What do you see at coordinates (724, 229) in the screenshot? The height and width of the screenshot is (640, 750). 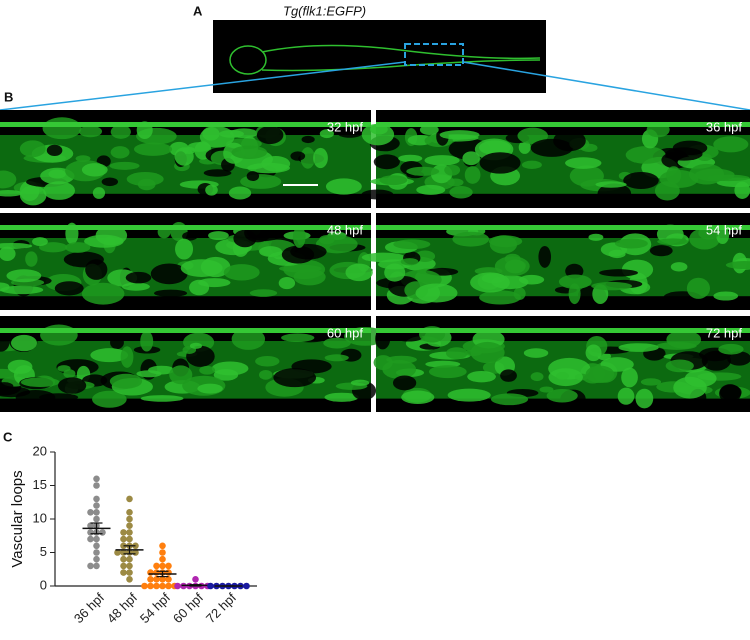 I see `time-label: 54 hpf` at bounding box center [724, 229].